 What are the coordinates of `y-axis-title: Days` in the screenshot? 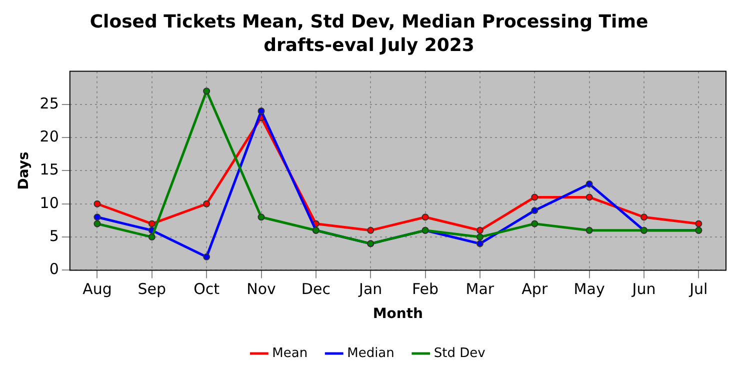 It's located at (24, 171).